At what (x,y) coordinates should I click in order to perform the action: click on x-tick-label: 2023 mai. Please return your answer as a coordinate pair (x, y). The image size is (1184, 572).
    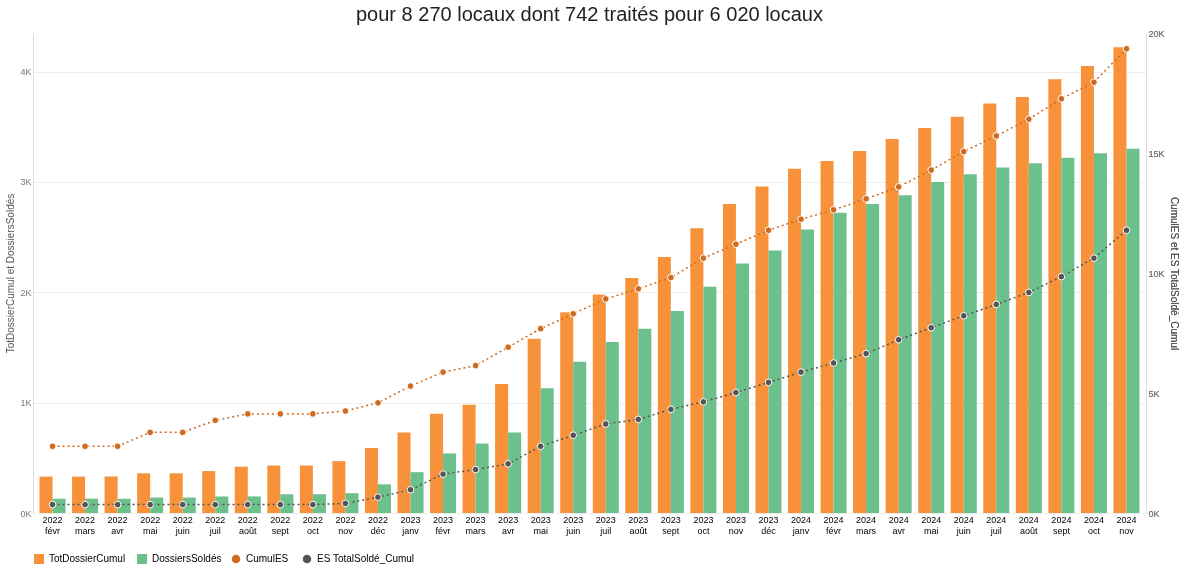
    Looking at the image, I should click on (540, 525).